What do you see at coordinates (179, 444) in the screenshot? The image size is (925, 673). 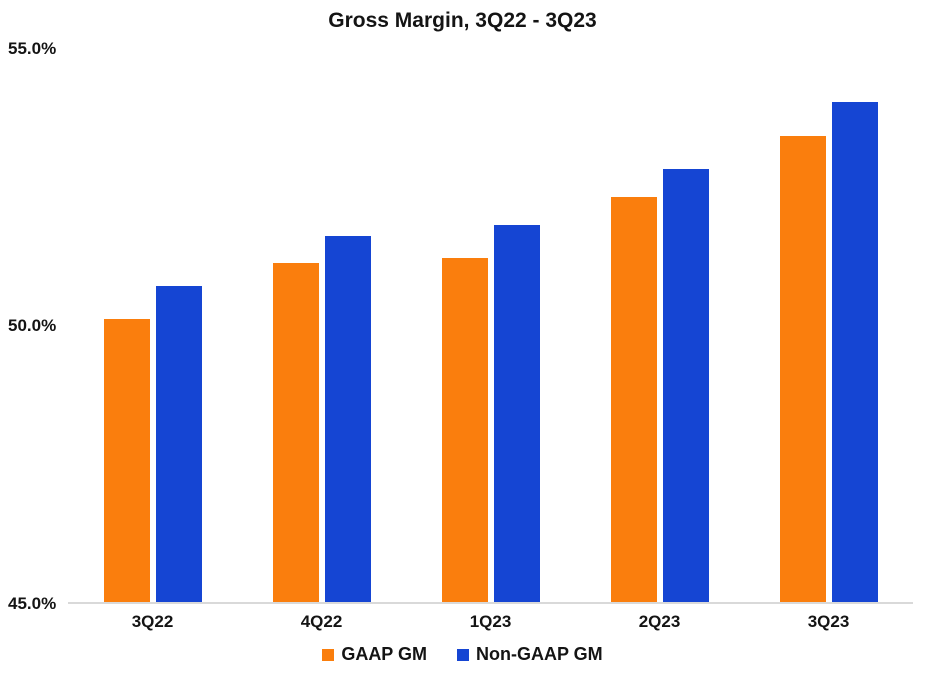 I see `bar-non-gaap-gm-3q22` at bounding box center [179, 444].